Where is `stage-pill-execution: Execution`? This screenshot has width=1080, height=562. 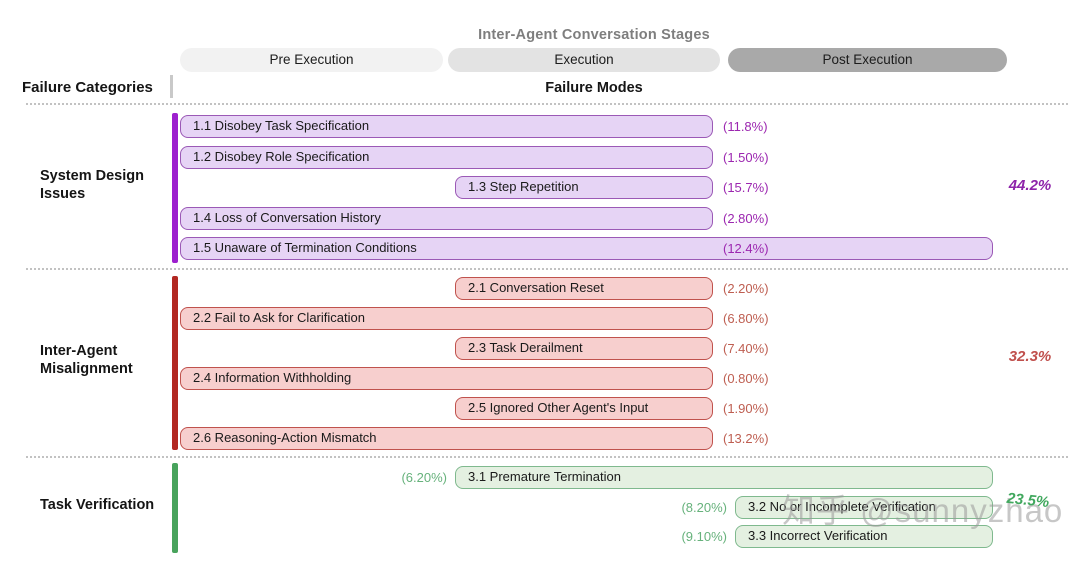
stage-pill-execution: Execution is located at coordinates (584, 60).